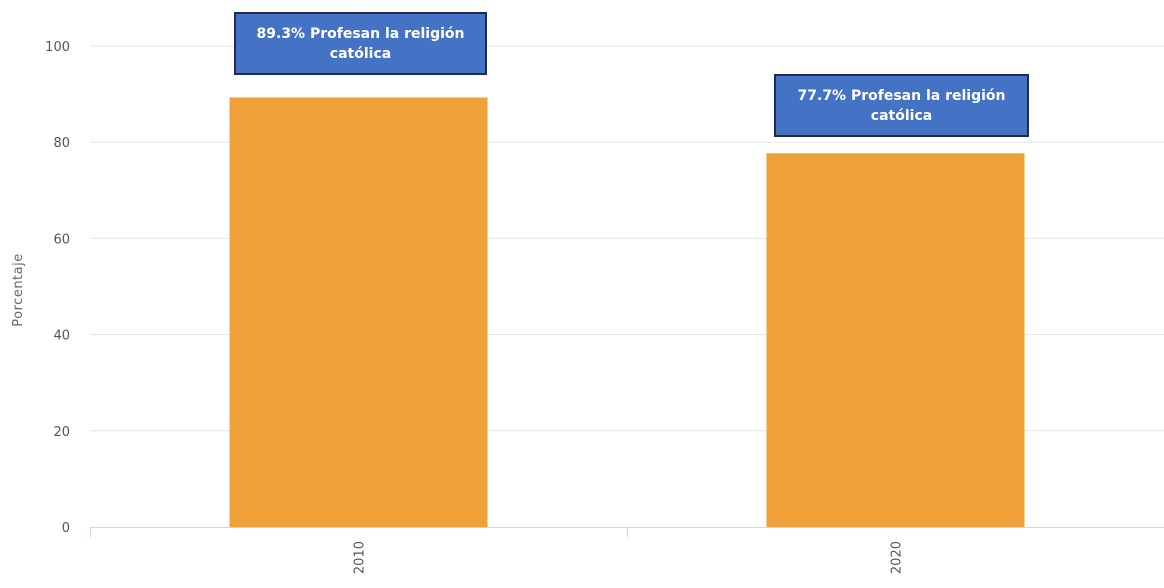 Image resolution: width=1164 pixels, height=588 pixels. I want to click on y-tick-label-40: 40, so click(61, 336).